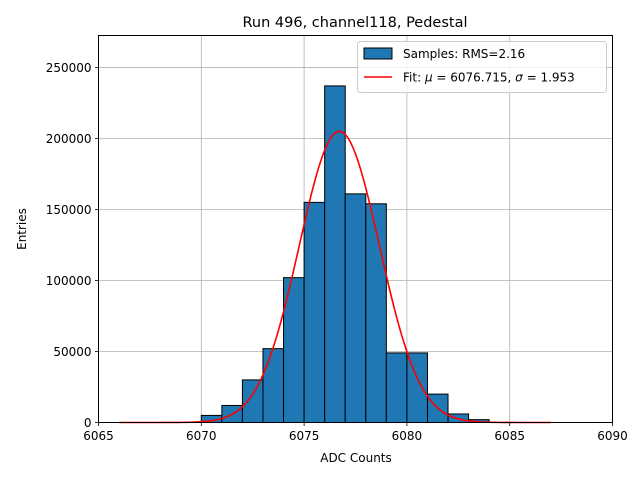 The image size is (640, 484). Describe the element at coordinates (88, 423) in the screenshot. I see `y-tick-label: 0` at that location.